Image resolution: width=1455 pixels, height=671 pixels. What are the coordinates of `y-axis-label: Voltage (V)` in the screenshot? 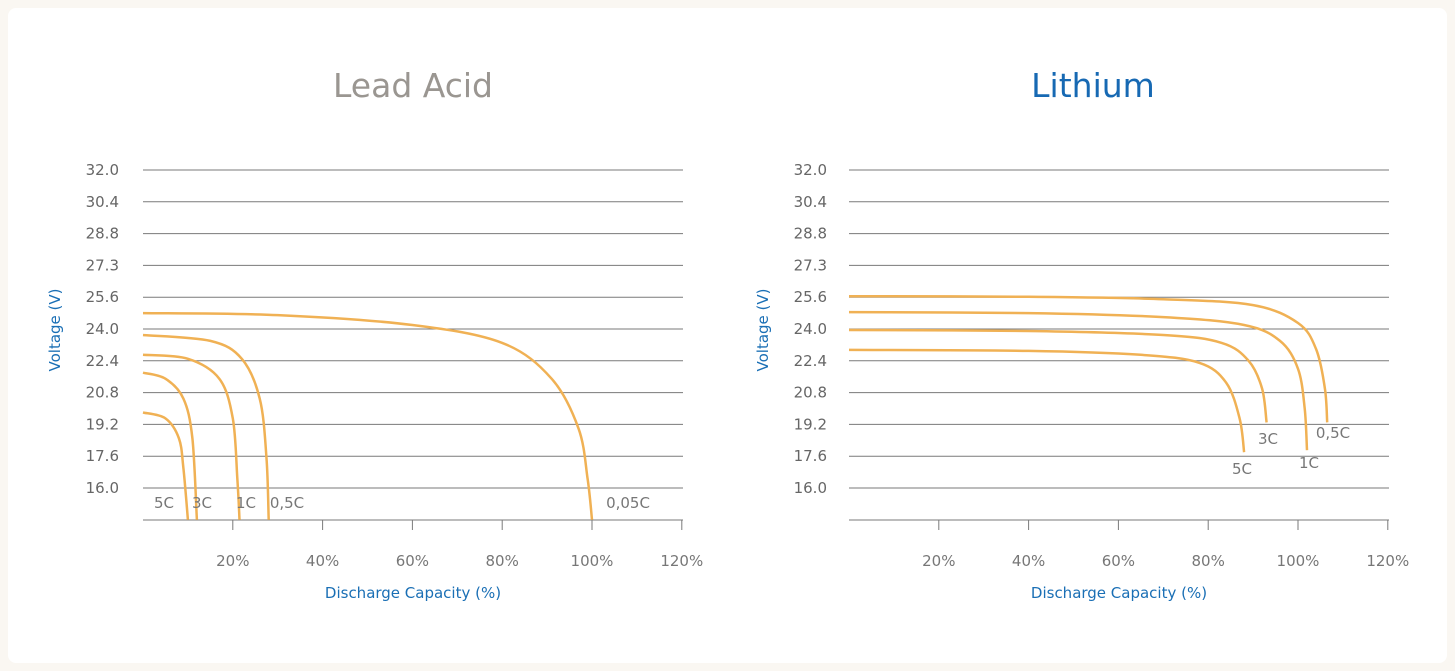 It's located at (55, 330).